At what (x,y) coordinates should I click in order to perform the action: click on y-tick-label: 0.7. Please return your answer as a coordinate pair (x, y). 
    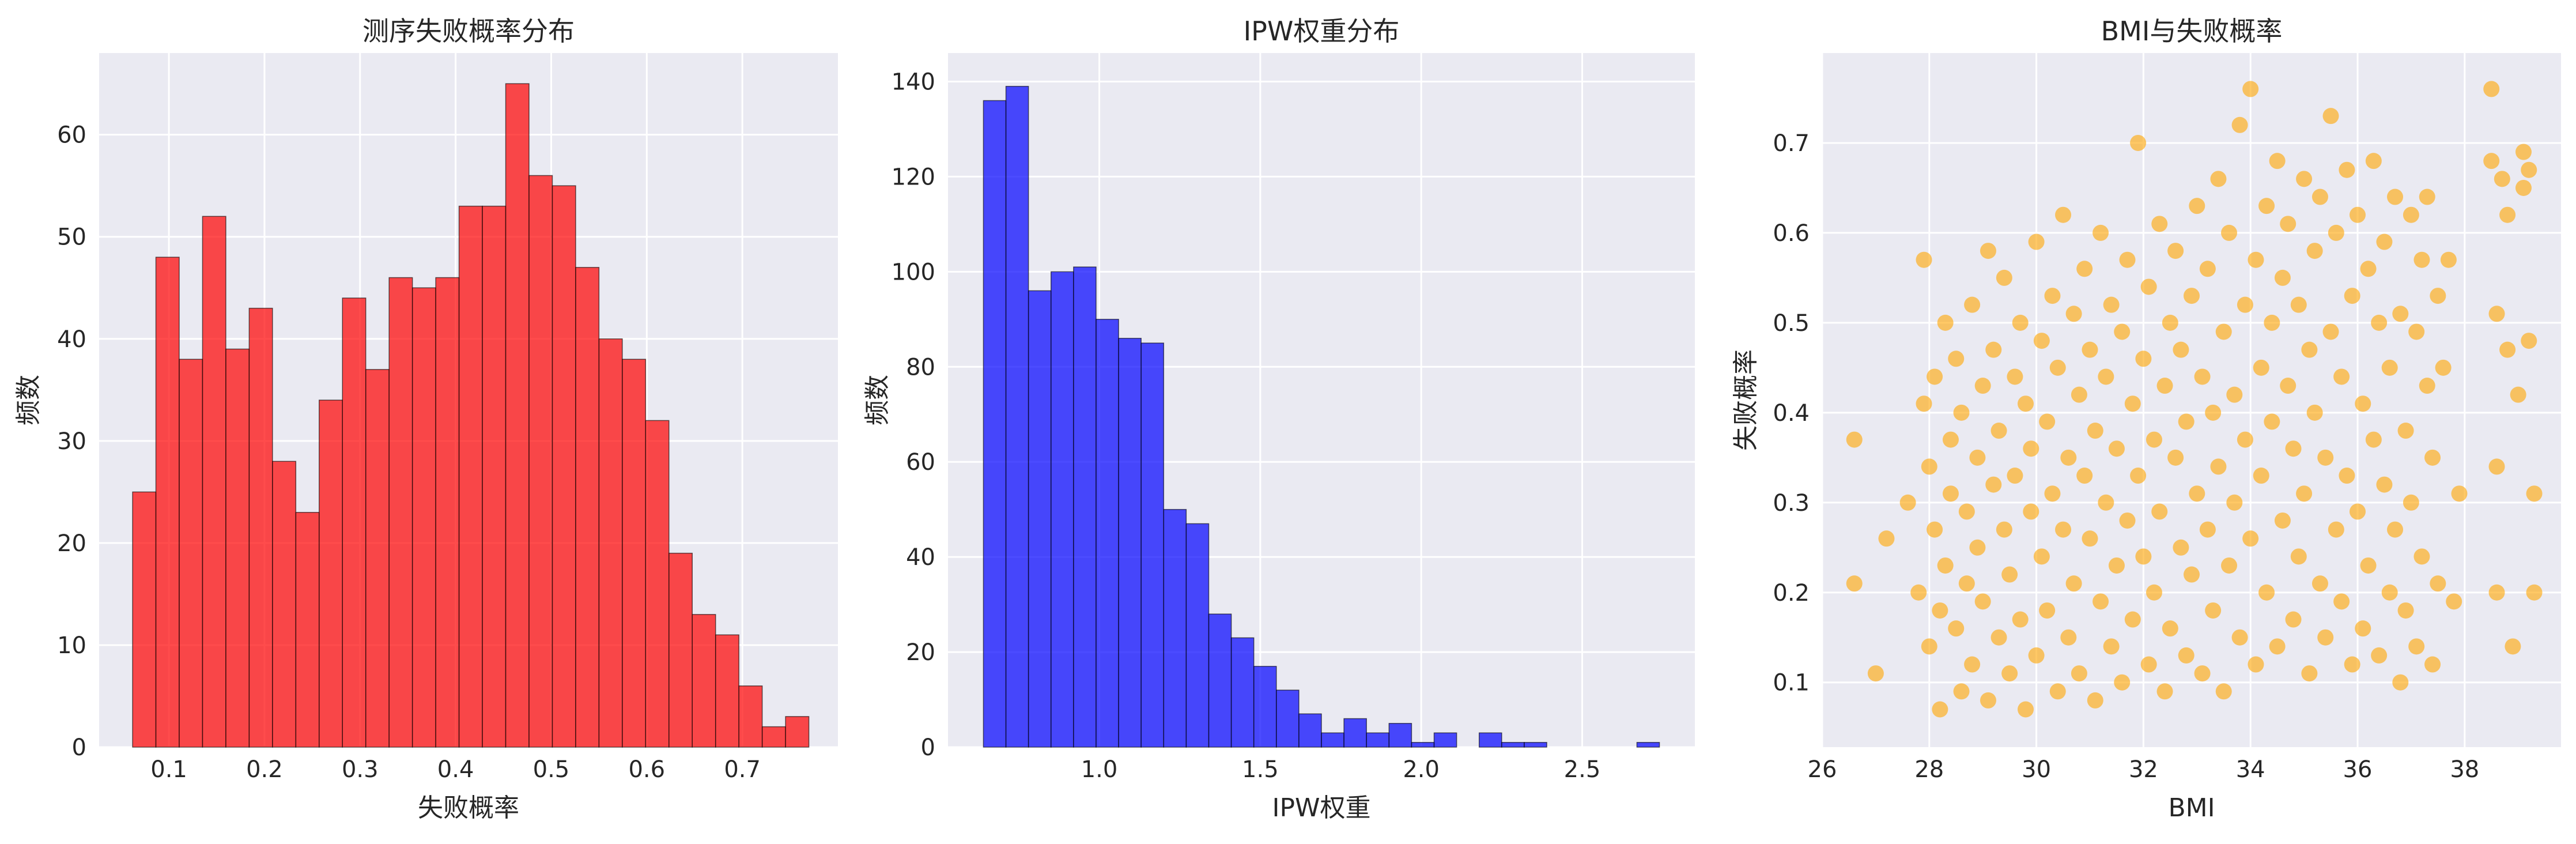
    Looking at the image, I should click on (1791, 143).